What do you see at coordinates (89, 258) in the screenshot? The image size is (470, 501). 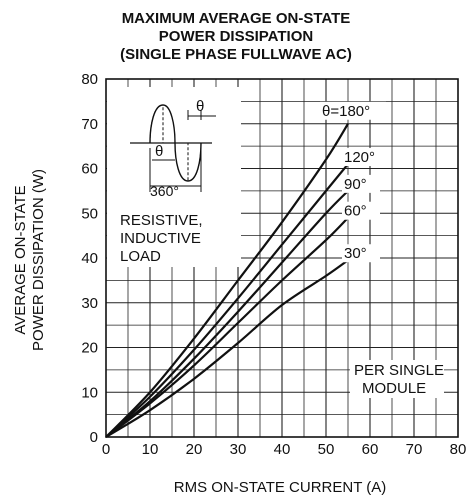 I see `y-tick-label-40: 40` at bounding box center [89, 258].